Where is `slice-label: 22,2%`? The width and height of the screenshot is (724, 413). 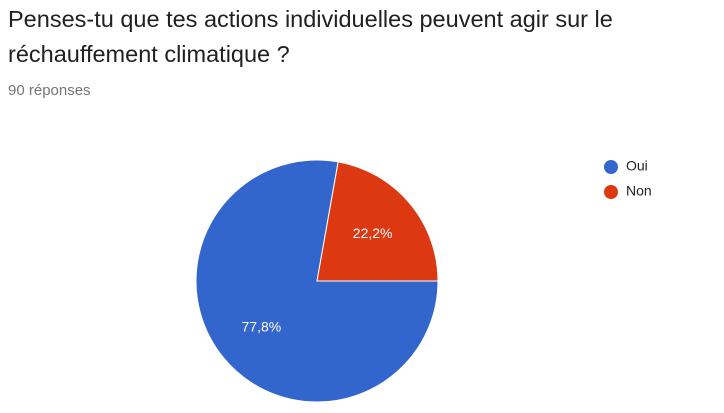
slice-label: 22,2% is located at coordinates (373, 233).